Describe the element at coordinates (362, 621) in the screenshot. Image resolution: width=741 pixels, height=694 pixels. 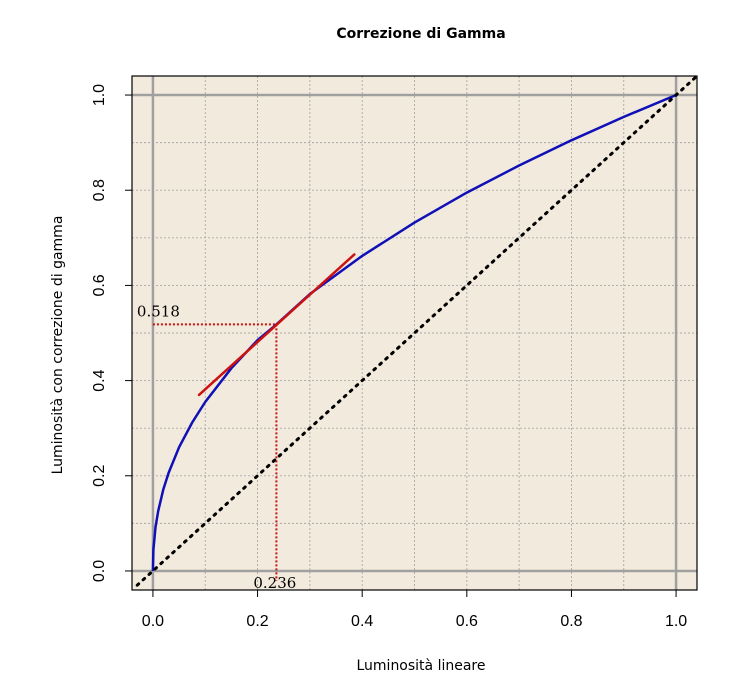
I see `x-tick-label: 0.4` at that location.